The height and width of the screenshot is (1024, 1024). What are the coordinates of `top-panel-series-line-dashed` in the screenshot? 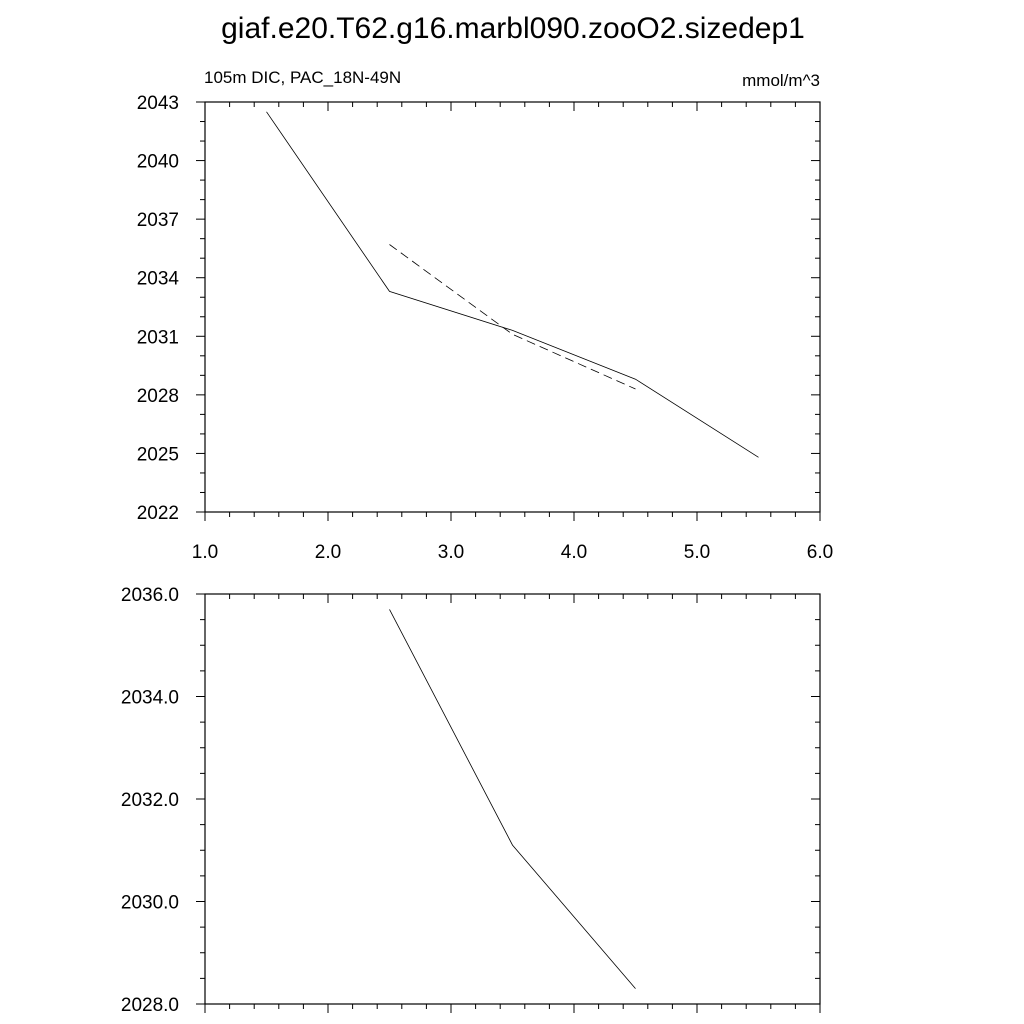 It's located at (512, 317).